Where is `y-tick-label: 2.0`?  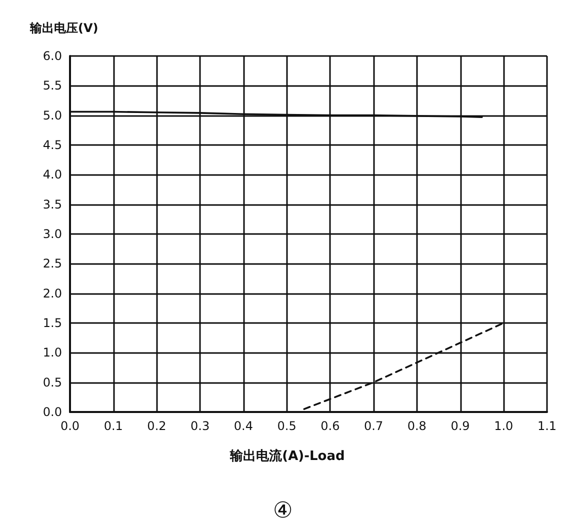 y-tick-label: 2.0 is located at coordinates (52, 293).